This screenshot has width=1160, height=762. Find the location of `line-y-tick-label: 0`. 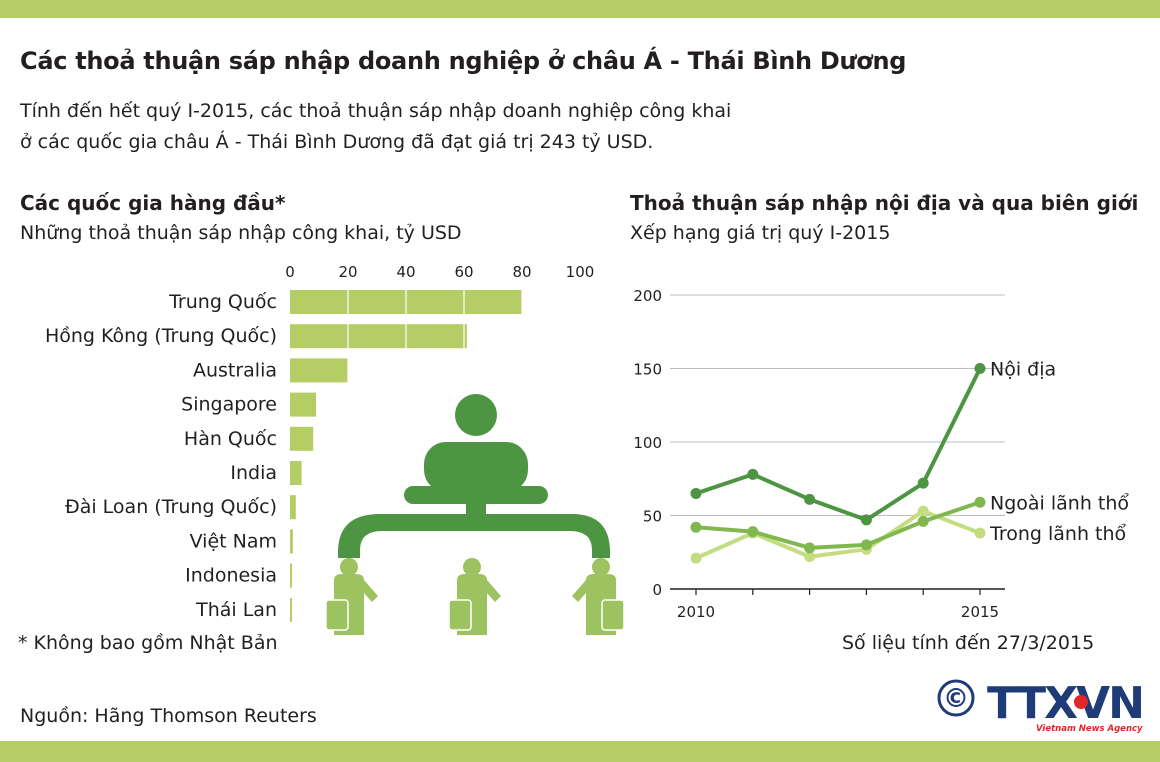

line-y-tick-label: 0 is located at coordinates (657, 590).